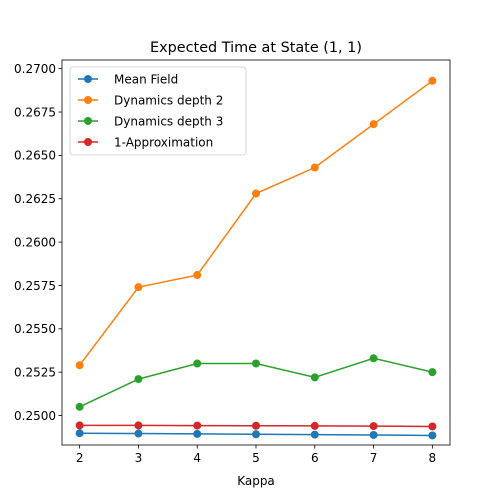 Image resolution: width=500 pixels, height=500 pixels. What do you see at coordinates (35, 199) in the screenshot?
I see `y-tick-label: 0.2625` at bounding box center [35, 199].